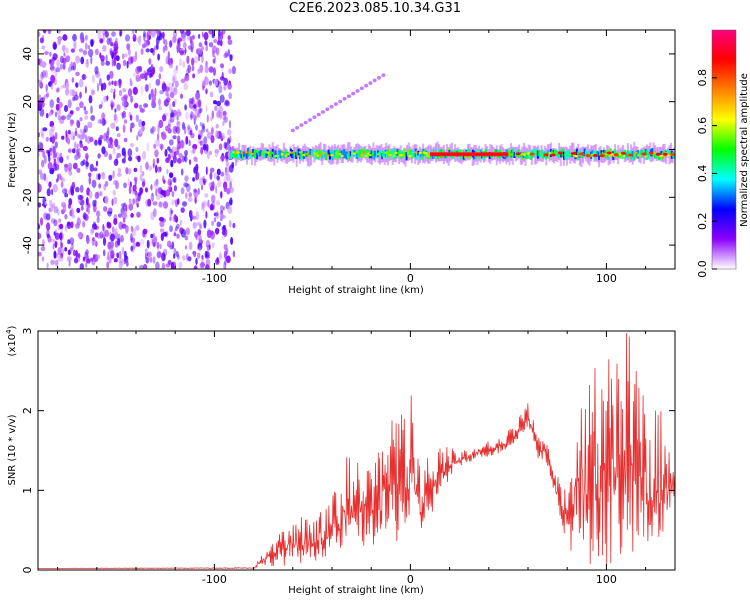 The image size is (750, 600). I want to click on spectrogram-y-tick-label: 40, so click(27, 54).